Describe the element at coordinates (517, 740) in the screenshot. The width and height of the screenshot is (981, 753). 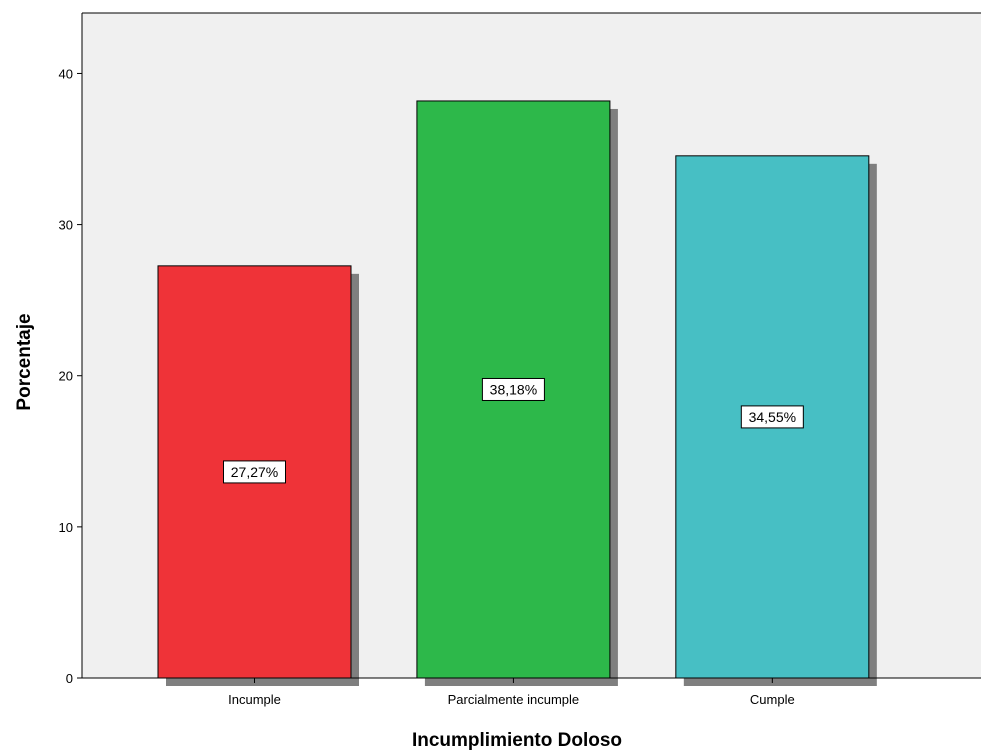
I see `x-axis-title: Incumplimiento Doloso` at that location.